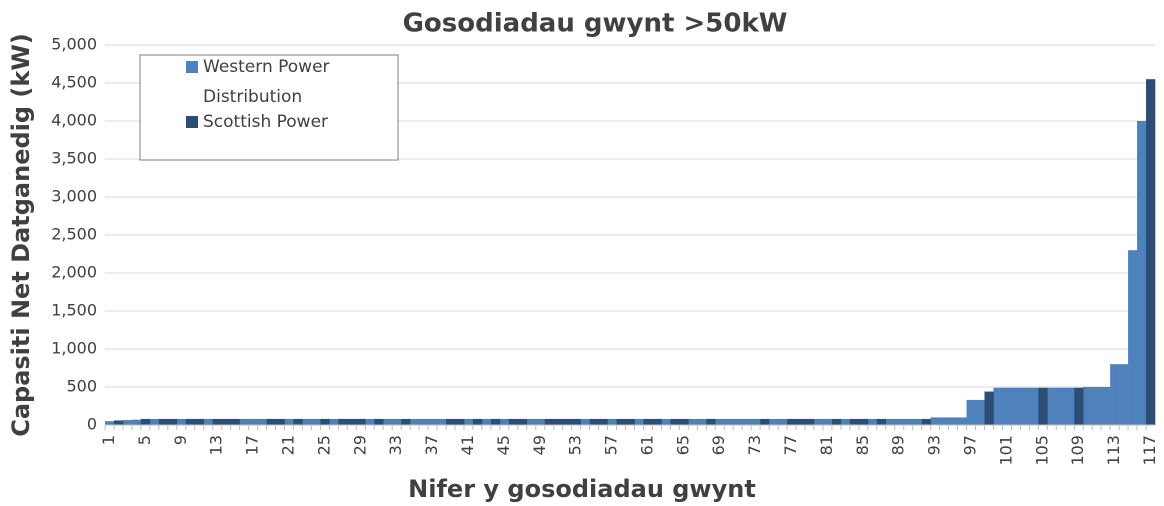  I want to click on x-tick-label: 5, so click(144, 440).